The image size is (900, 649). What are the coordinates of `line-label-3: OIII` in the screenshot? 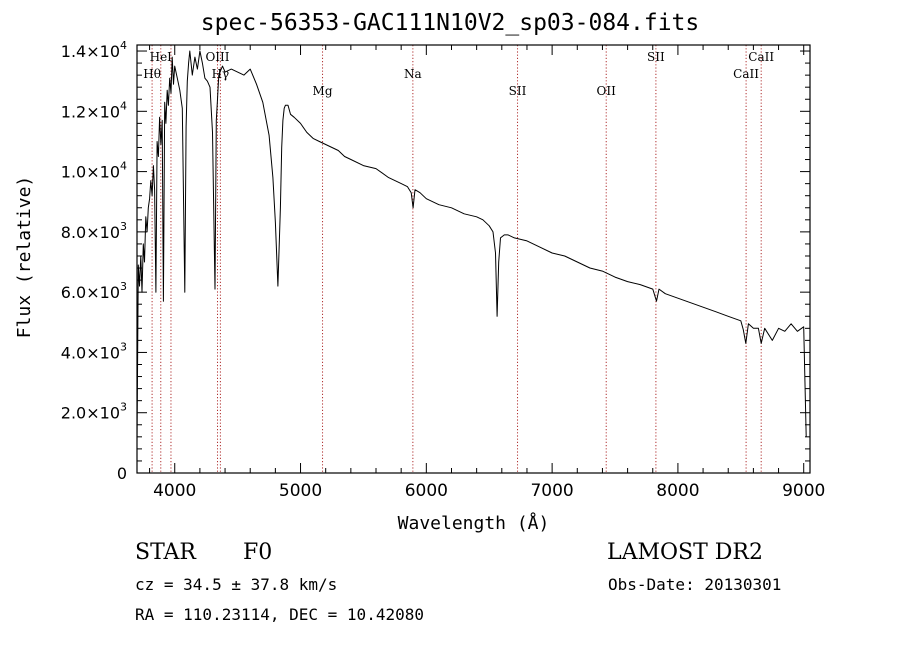 It's located at (217, 57).